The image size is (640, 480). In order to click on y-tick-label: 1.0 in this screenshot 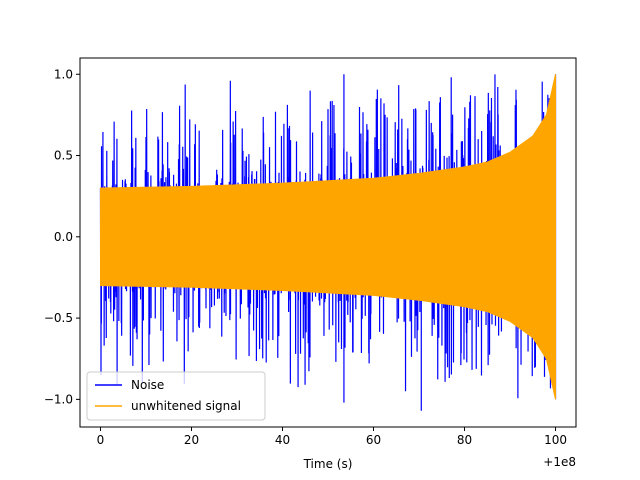, I will do `click(63, 74)`.